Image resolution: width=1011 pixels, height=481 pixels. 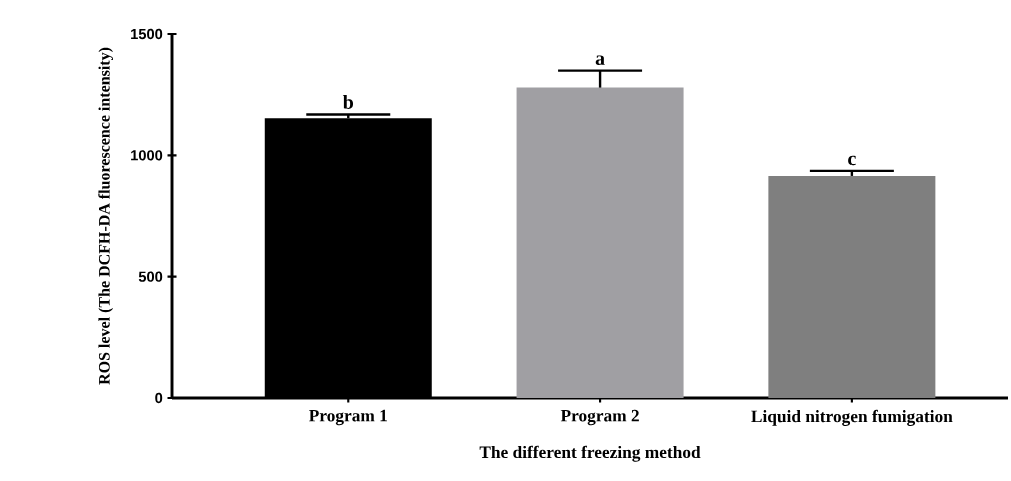 I want to click on x-tick-label: Liquid nitrogen fumigation, so click(x=852, y=417).